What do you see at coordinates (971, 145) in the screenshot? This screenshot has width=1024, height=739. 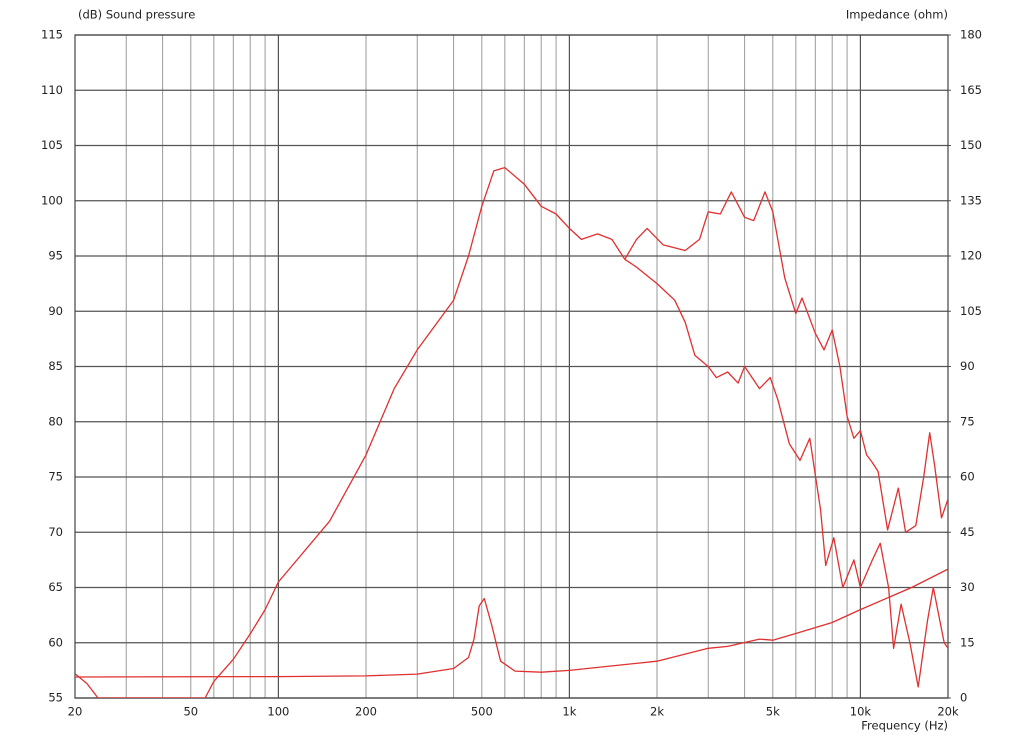 I see `y2-tick-label: 150` at bounding box center [971, 145].